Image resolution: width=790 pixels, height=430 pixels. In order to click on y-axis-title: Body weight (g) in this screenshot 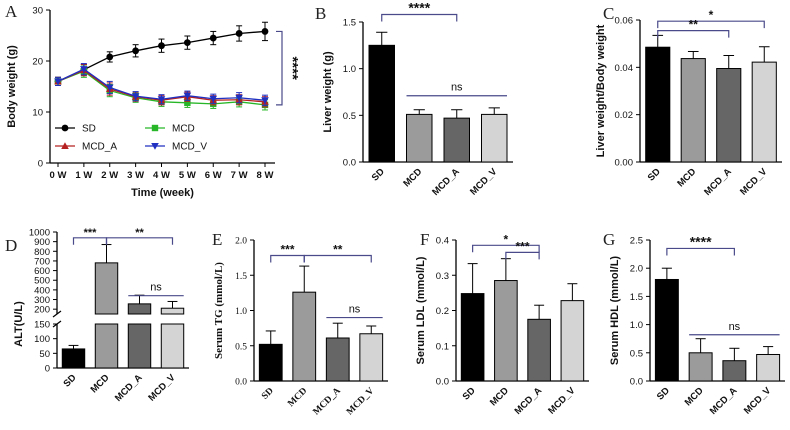, I will do `click(12, 86)`.